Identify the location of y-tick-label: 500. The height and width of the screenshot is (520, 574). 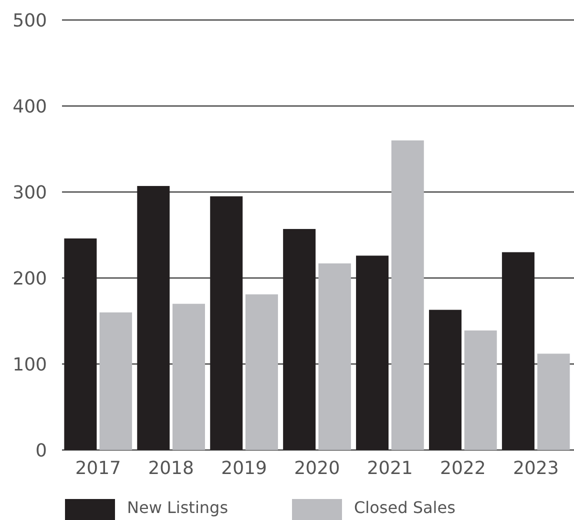
(29, 21).